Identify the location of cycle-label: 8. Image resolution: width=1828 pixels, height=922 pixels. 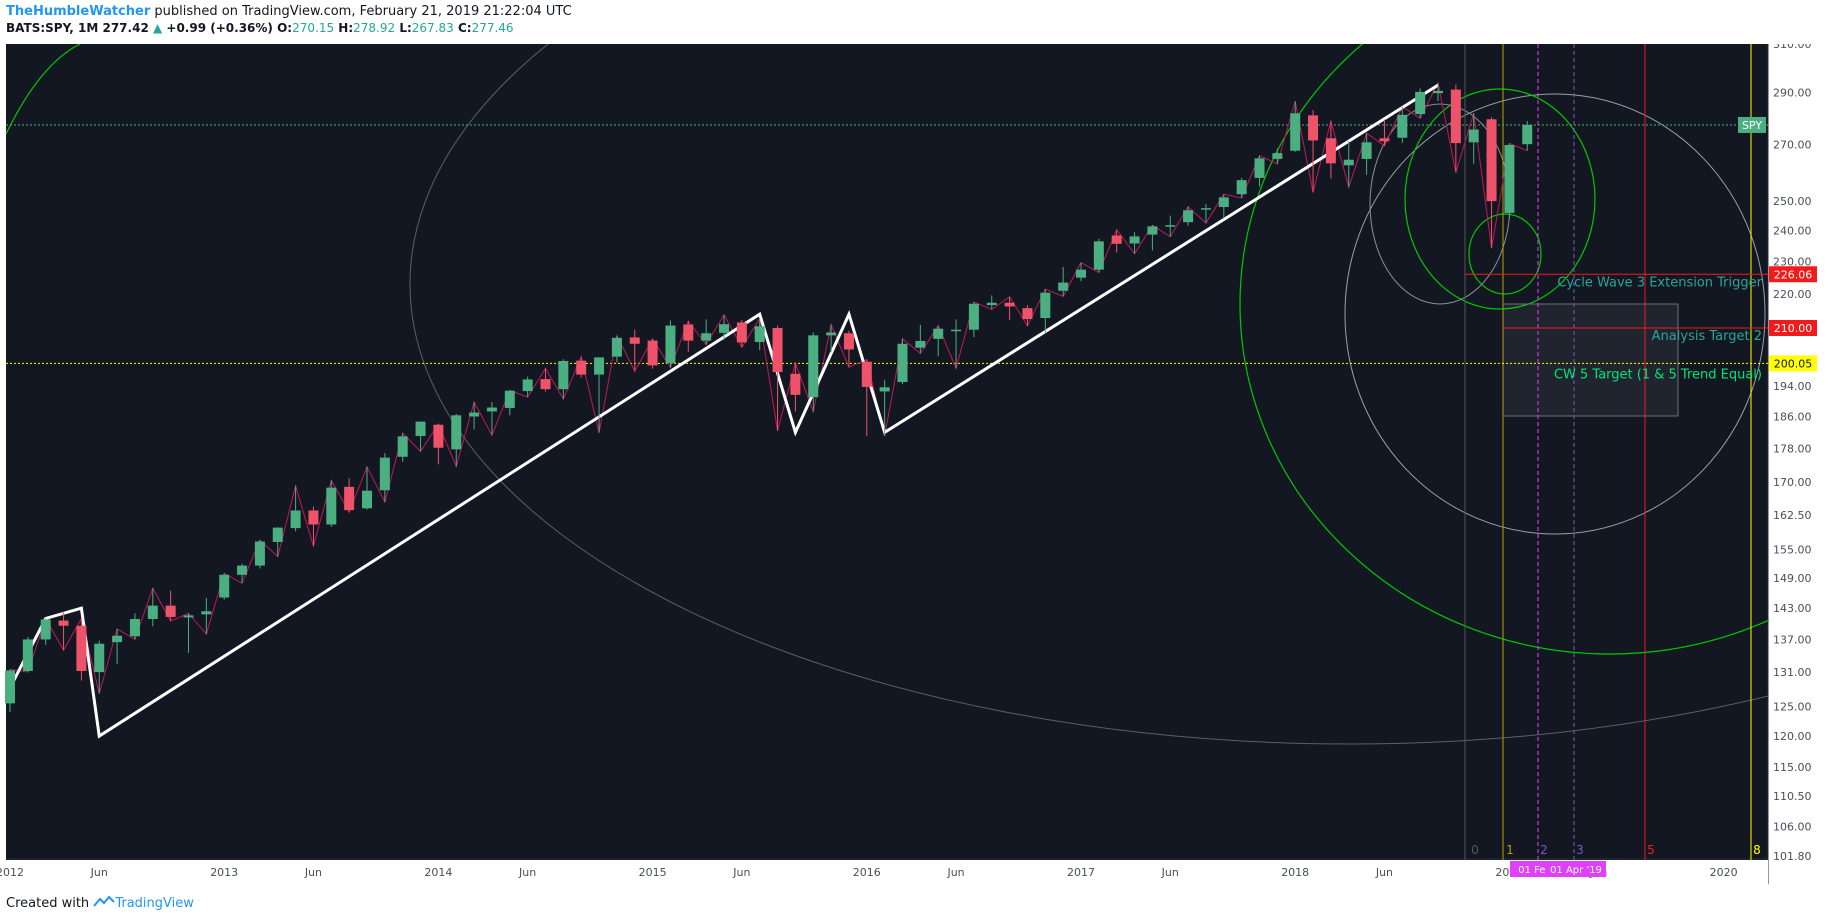
(1757, 850).